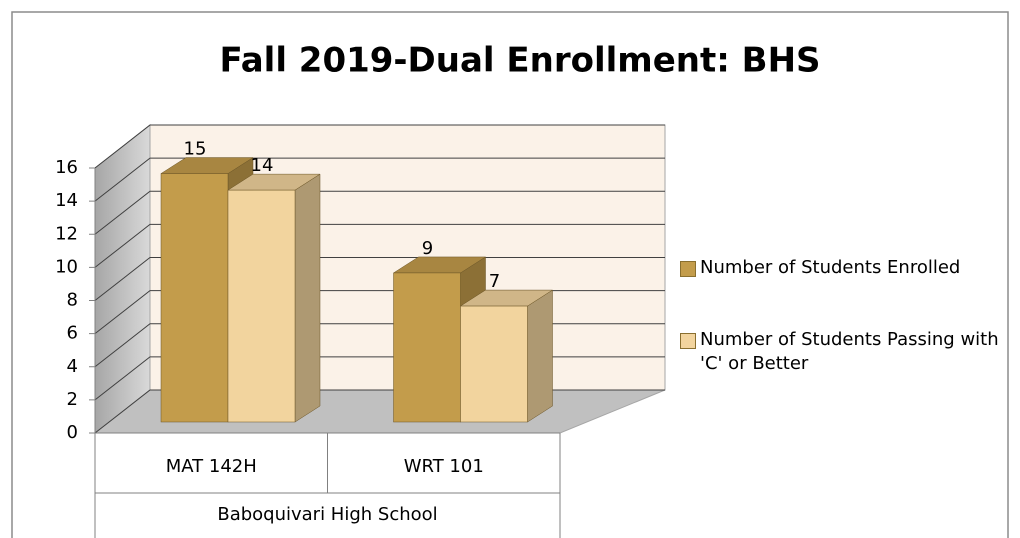  What do you see at coordinates (427, 248) in the screenshot?
I see `data-label: 9` at bounding box center [427, 248].